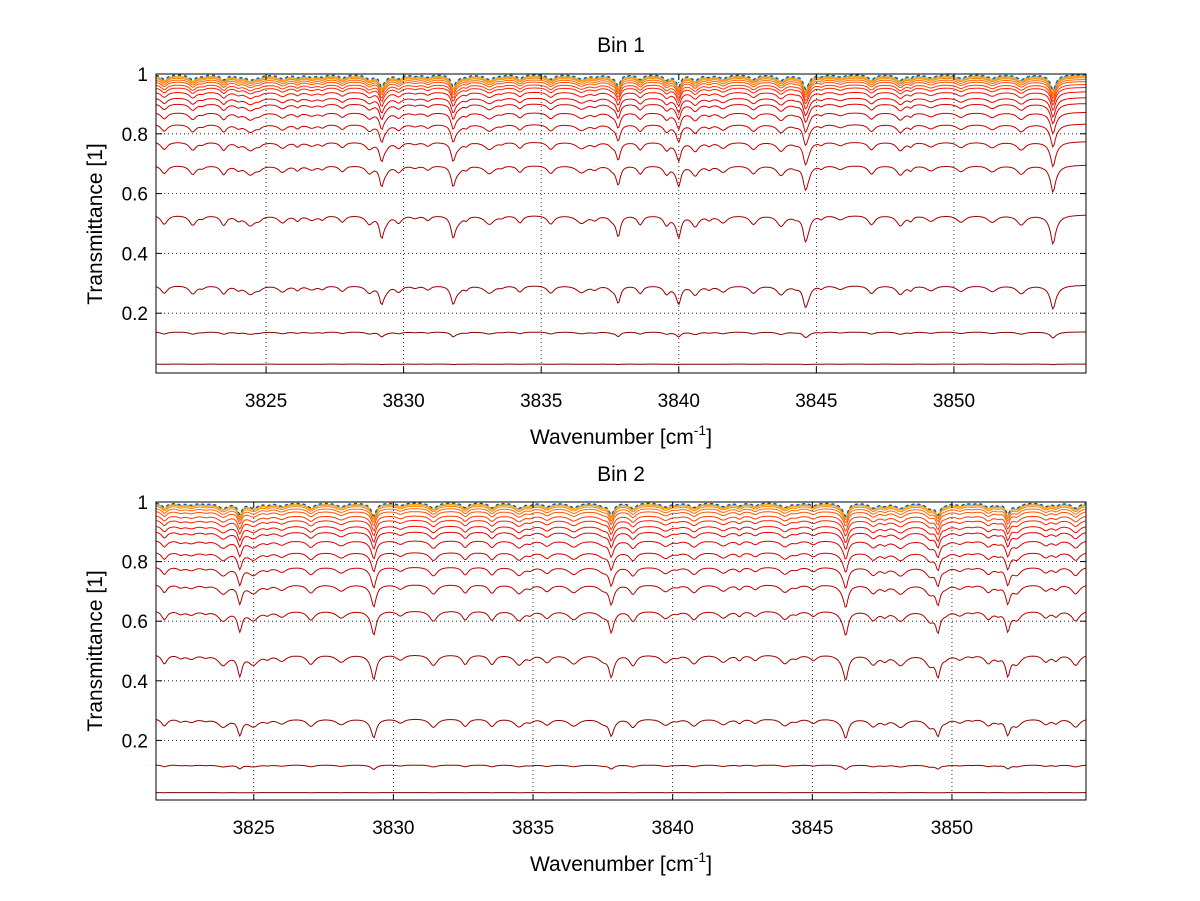 The image size is (1200, 901). What do you see at coordinates (621, 474) in the screenshot?
I see `chart-title: Bin 2` at bounding box center [621, 474].